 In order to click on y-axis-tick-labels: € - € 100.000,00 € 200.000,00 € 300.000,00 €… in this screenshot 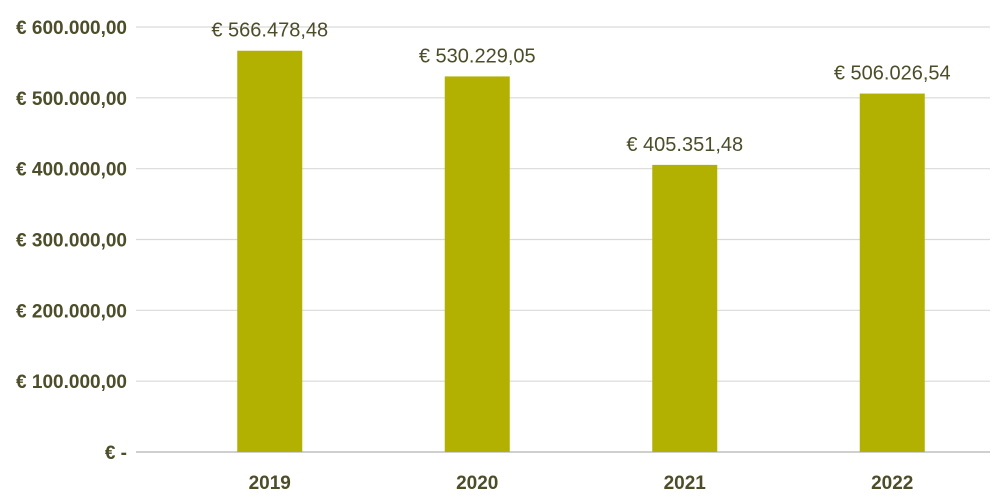, I will do `click(71, 241)`.